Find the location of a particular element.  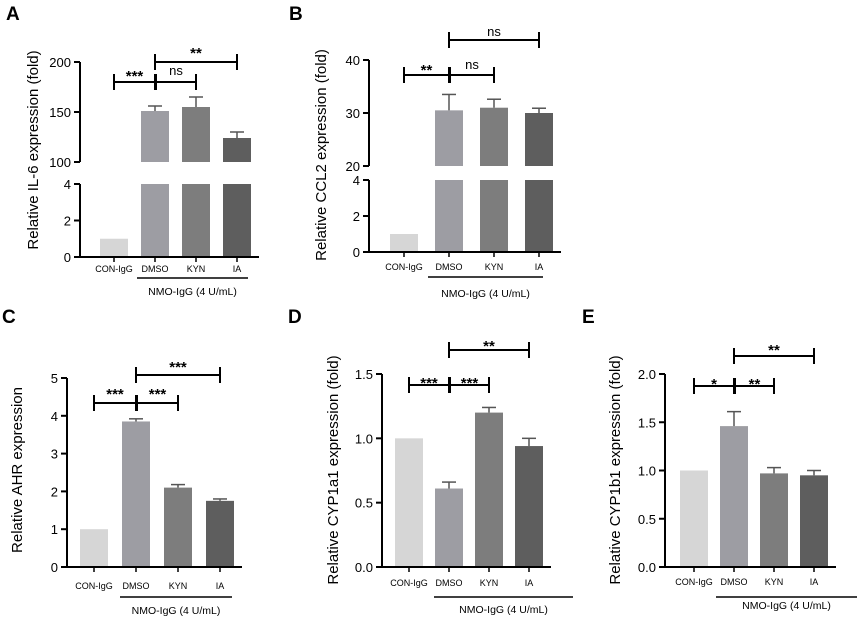

bar-dmso-lower is located at coordinates (449, 216).